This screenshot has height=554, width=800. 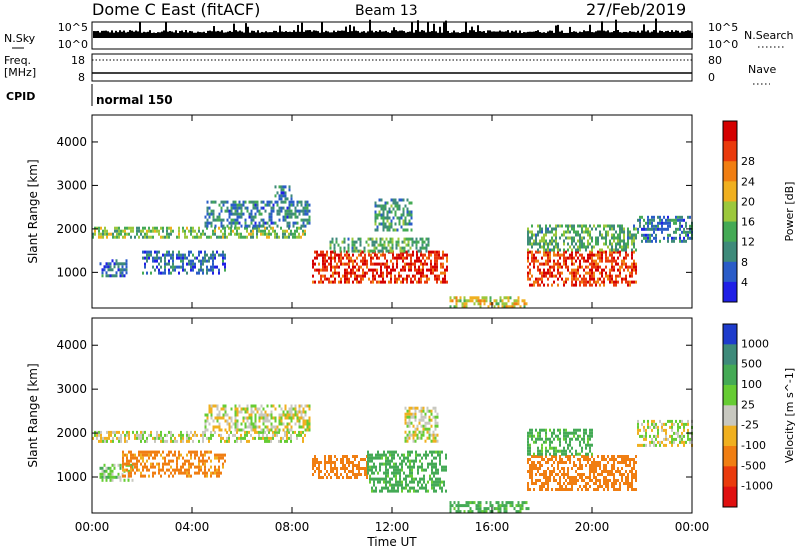 I want to click on colorbar-tick-label: -100, so click(x=753, y=445).